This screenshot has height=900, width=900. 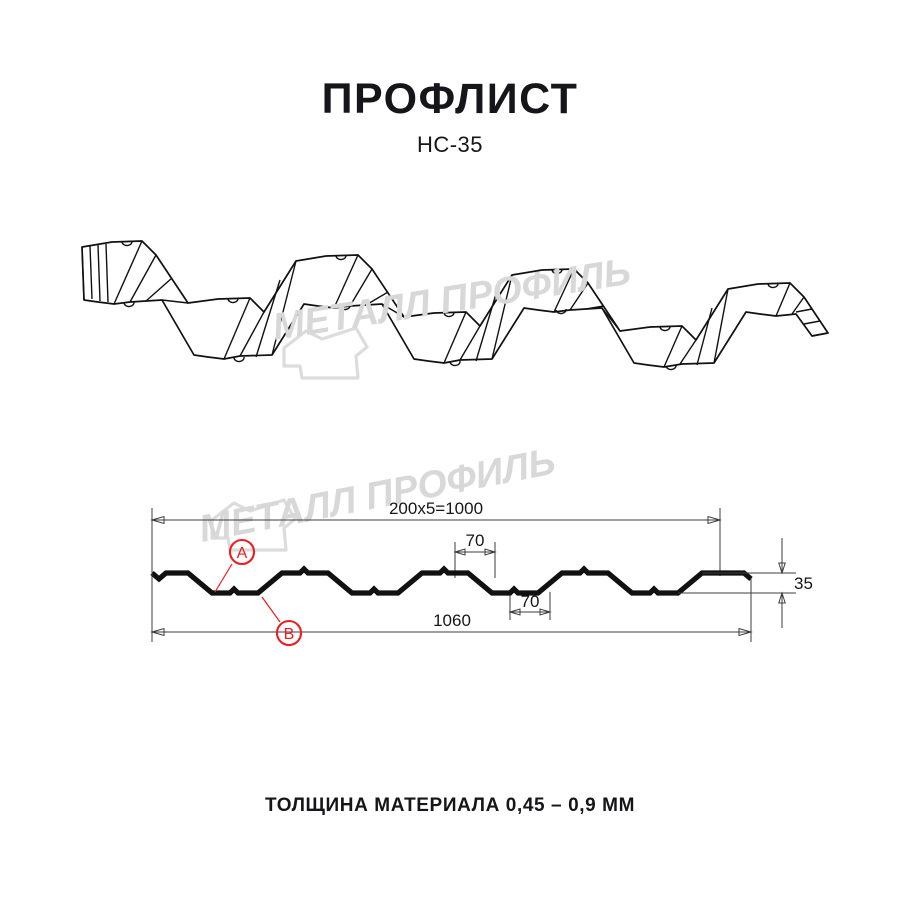 I want to click on watermark-logo-icon, so click(x=325, y=353).